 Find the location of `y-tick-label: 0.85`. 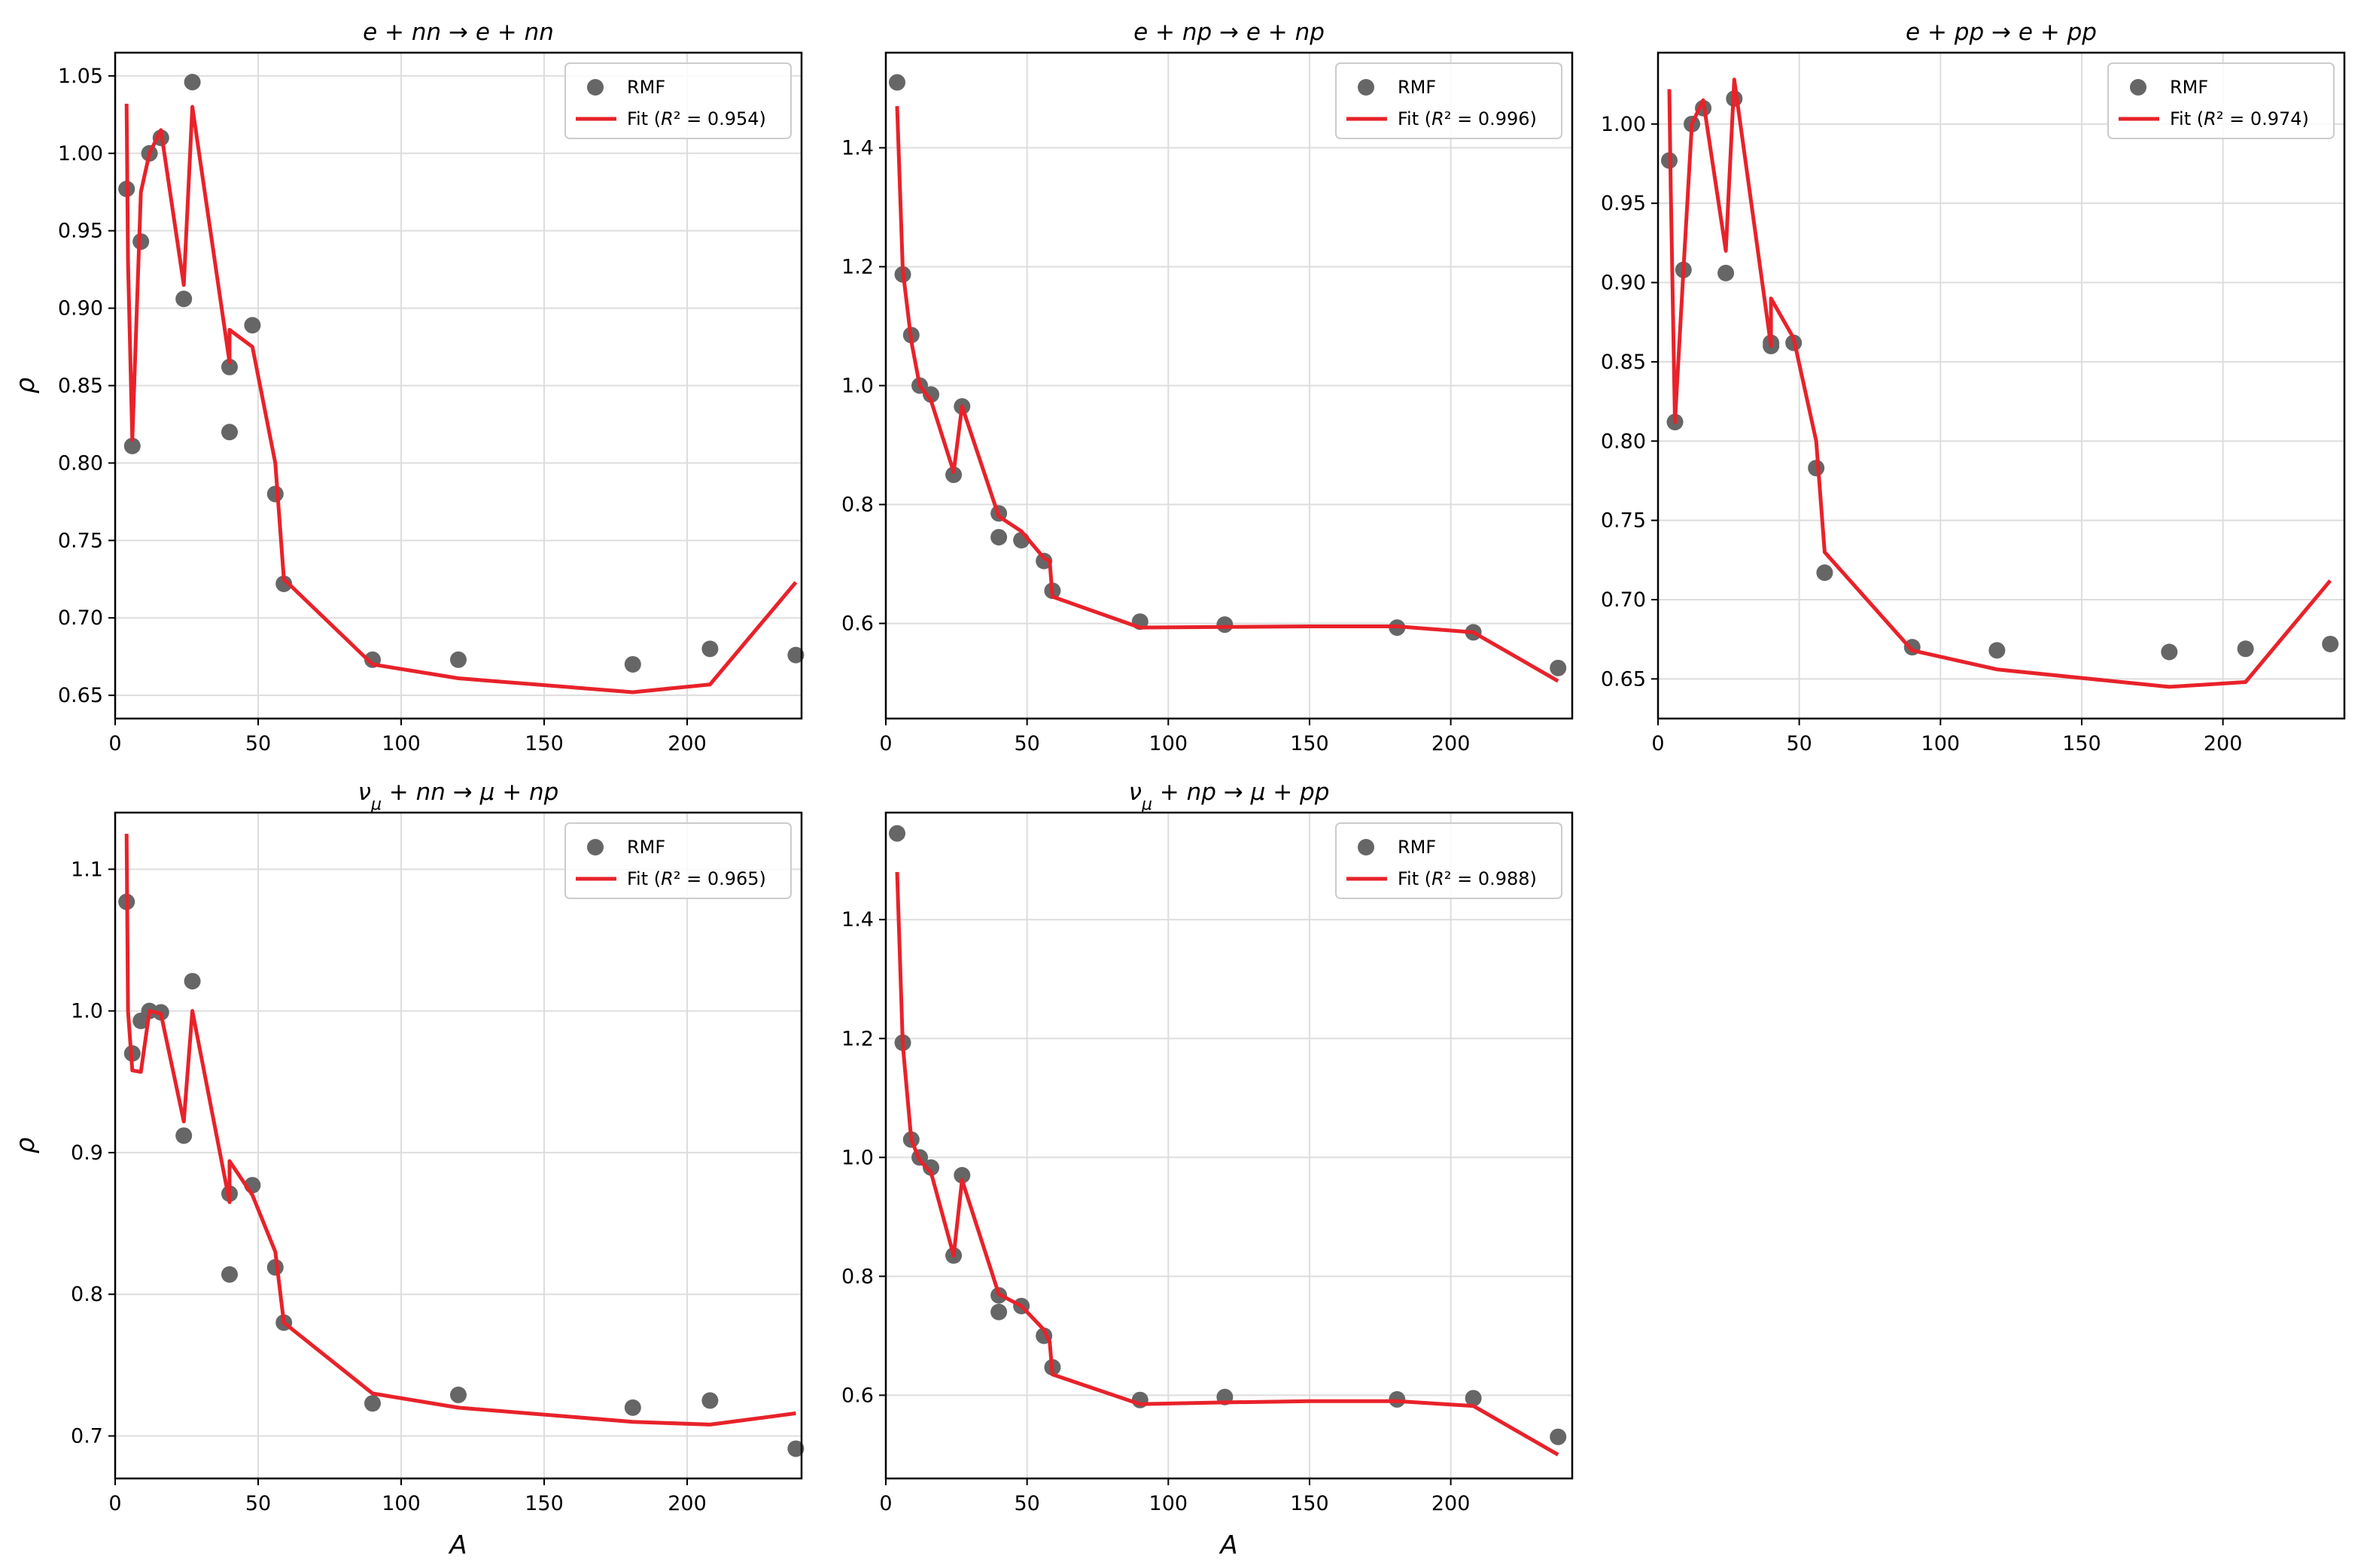

y-tick-label: 0.85 is located at coordinates (80, 386).